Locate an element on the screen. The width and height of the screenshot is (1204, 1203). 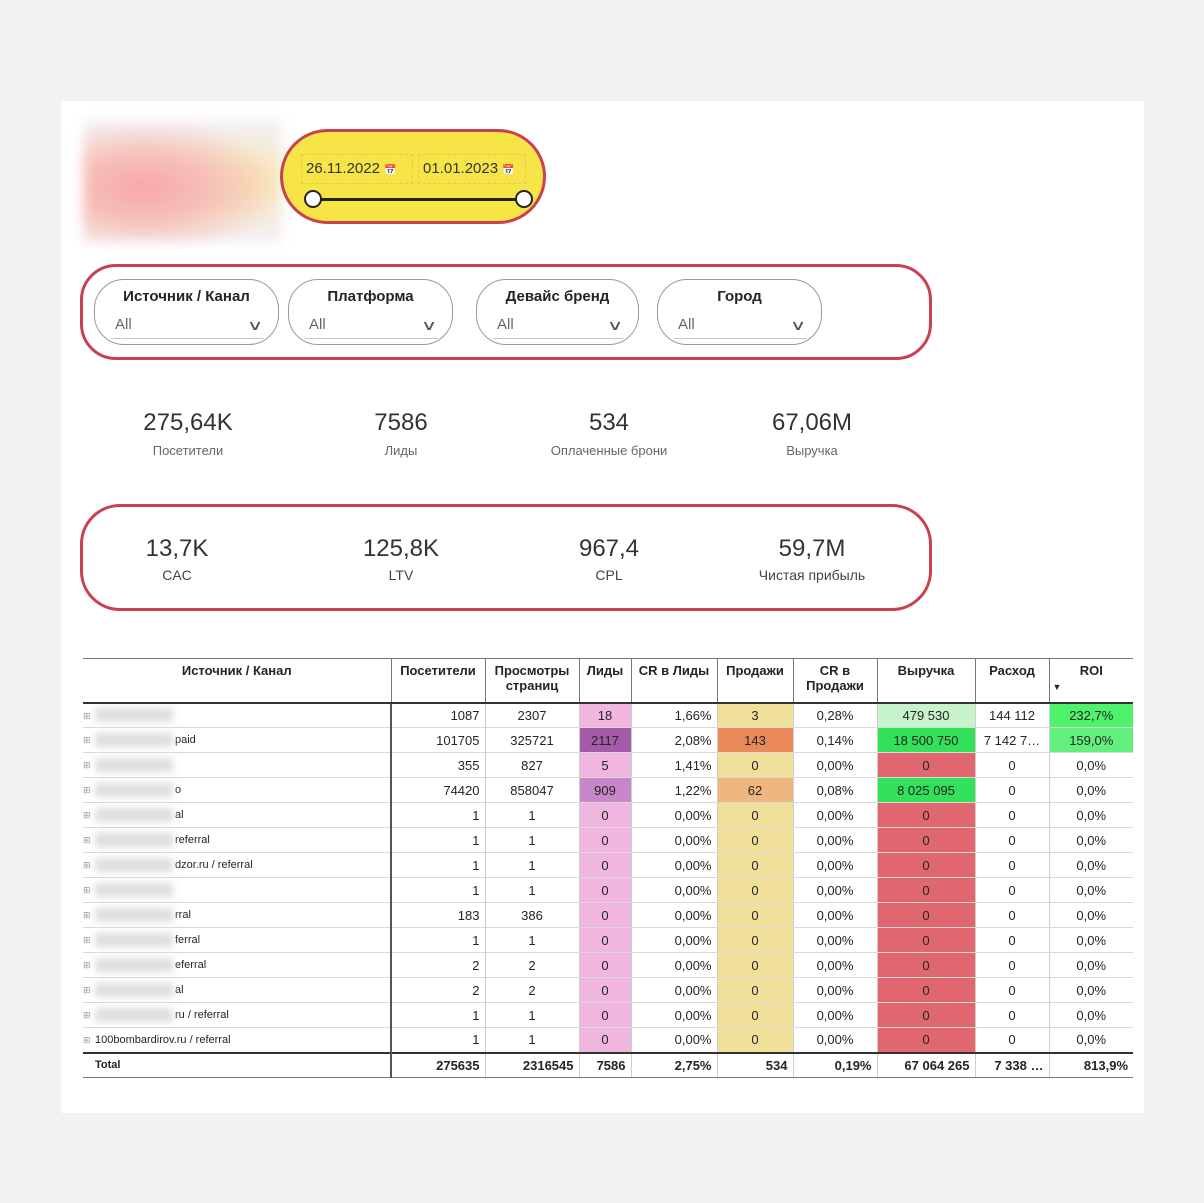
cell-source: ⊞ rral is located at coordinates (237, 915).